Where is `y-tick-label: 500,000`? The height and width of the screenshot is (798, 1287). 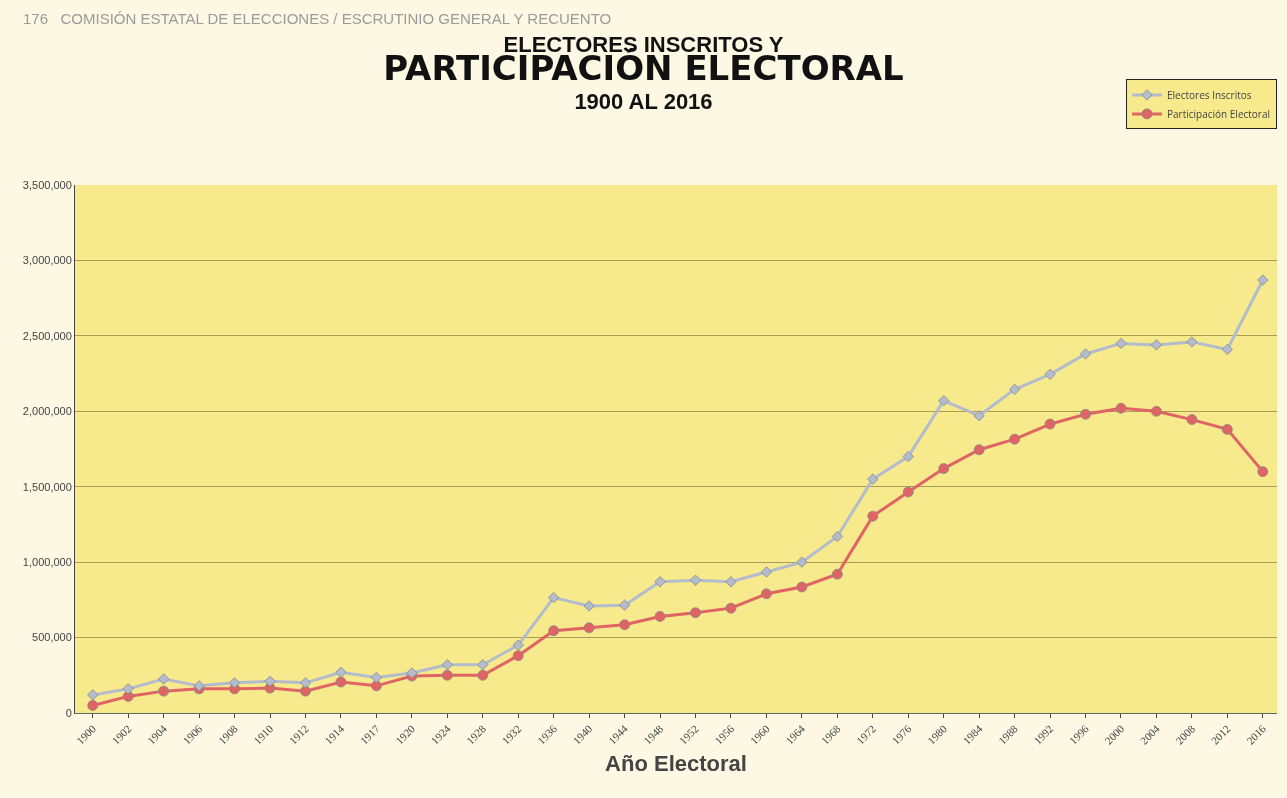
y-tick-label: 500,000 is located at coordinates (52, 637).